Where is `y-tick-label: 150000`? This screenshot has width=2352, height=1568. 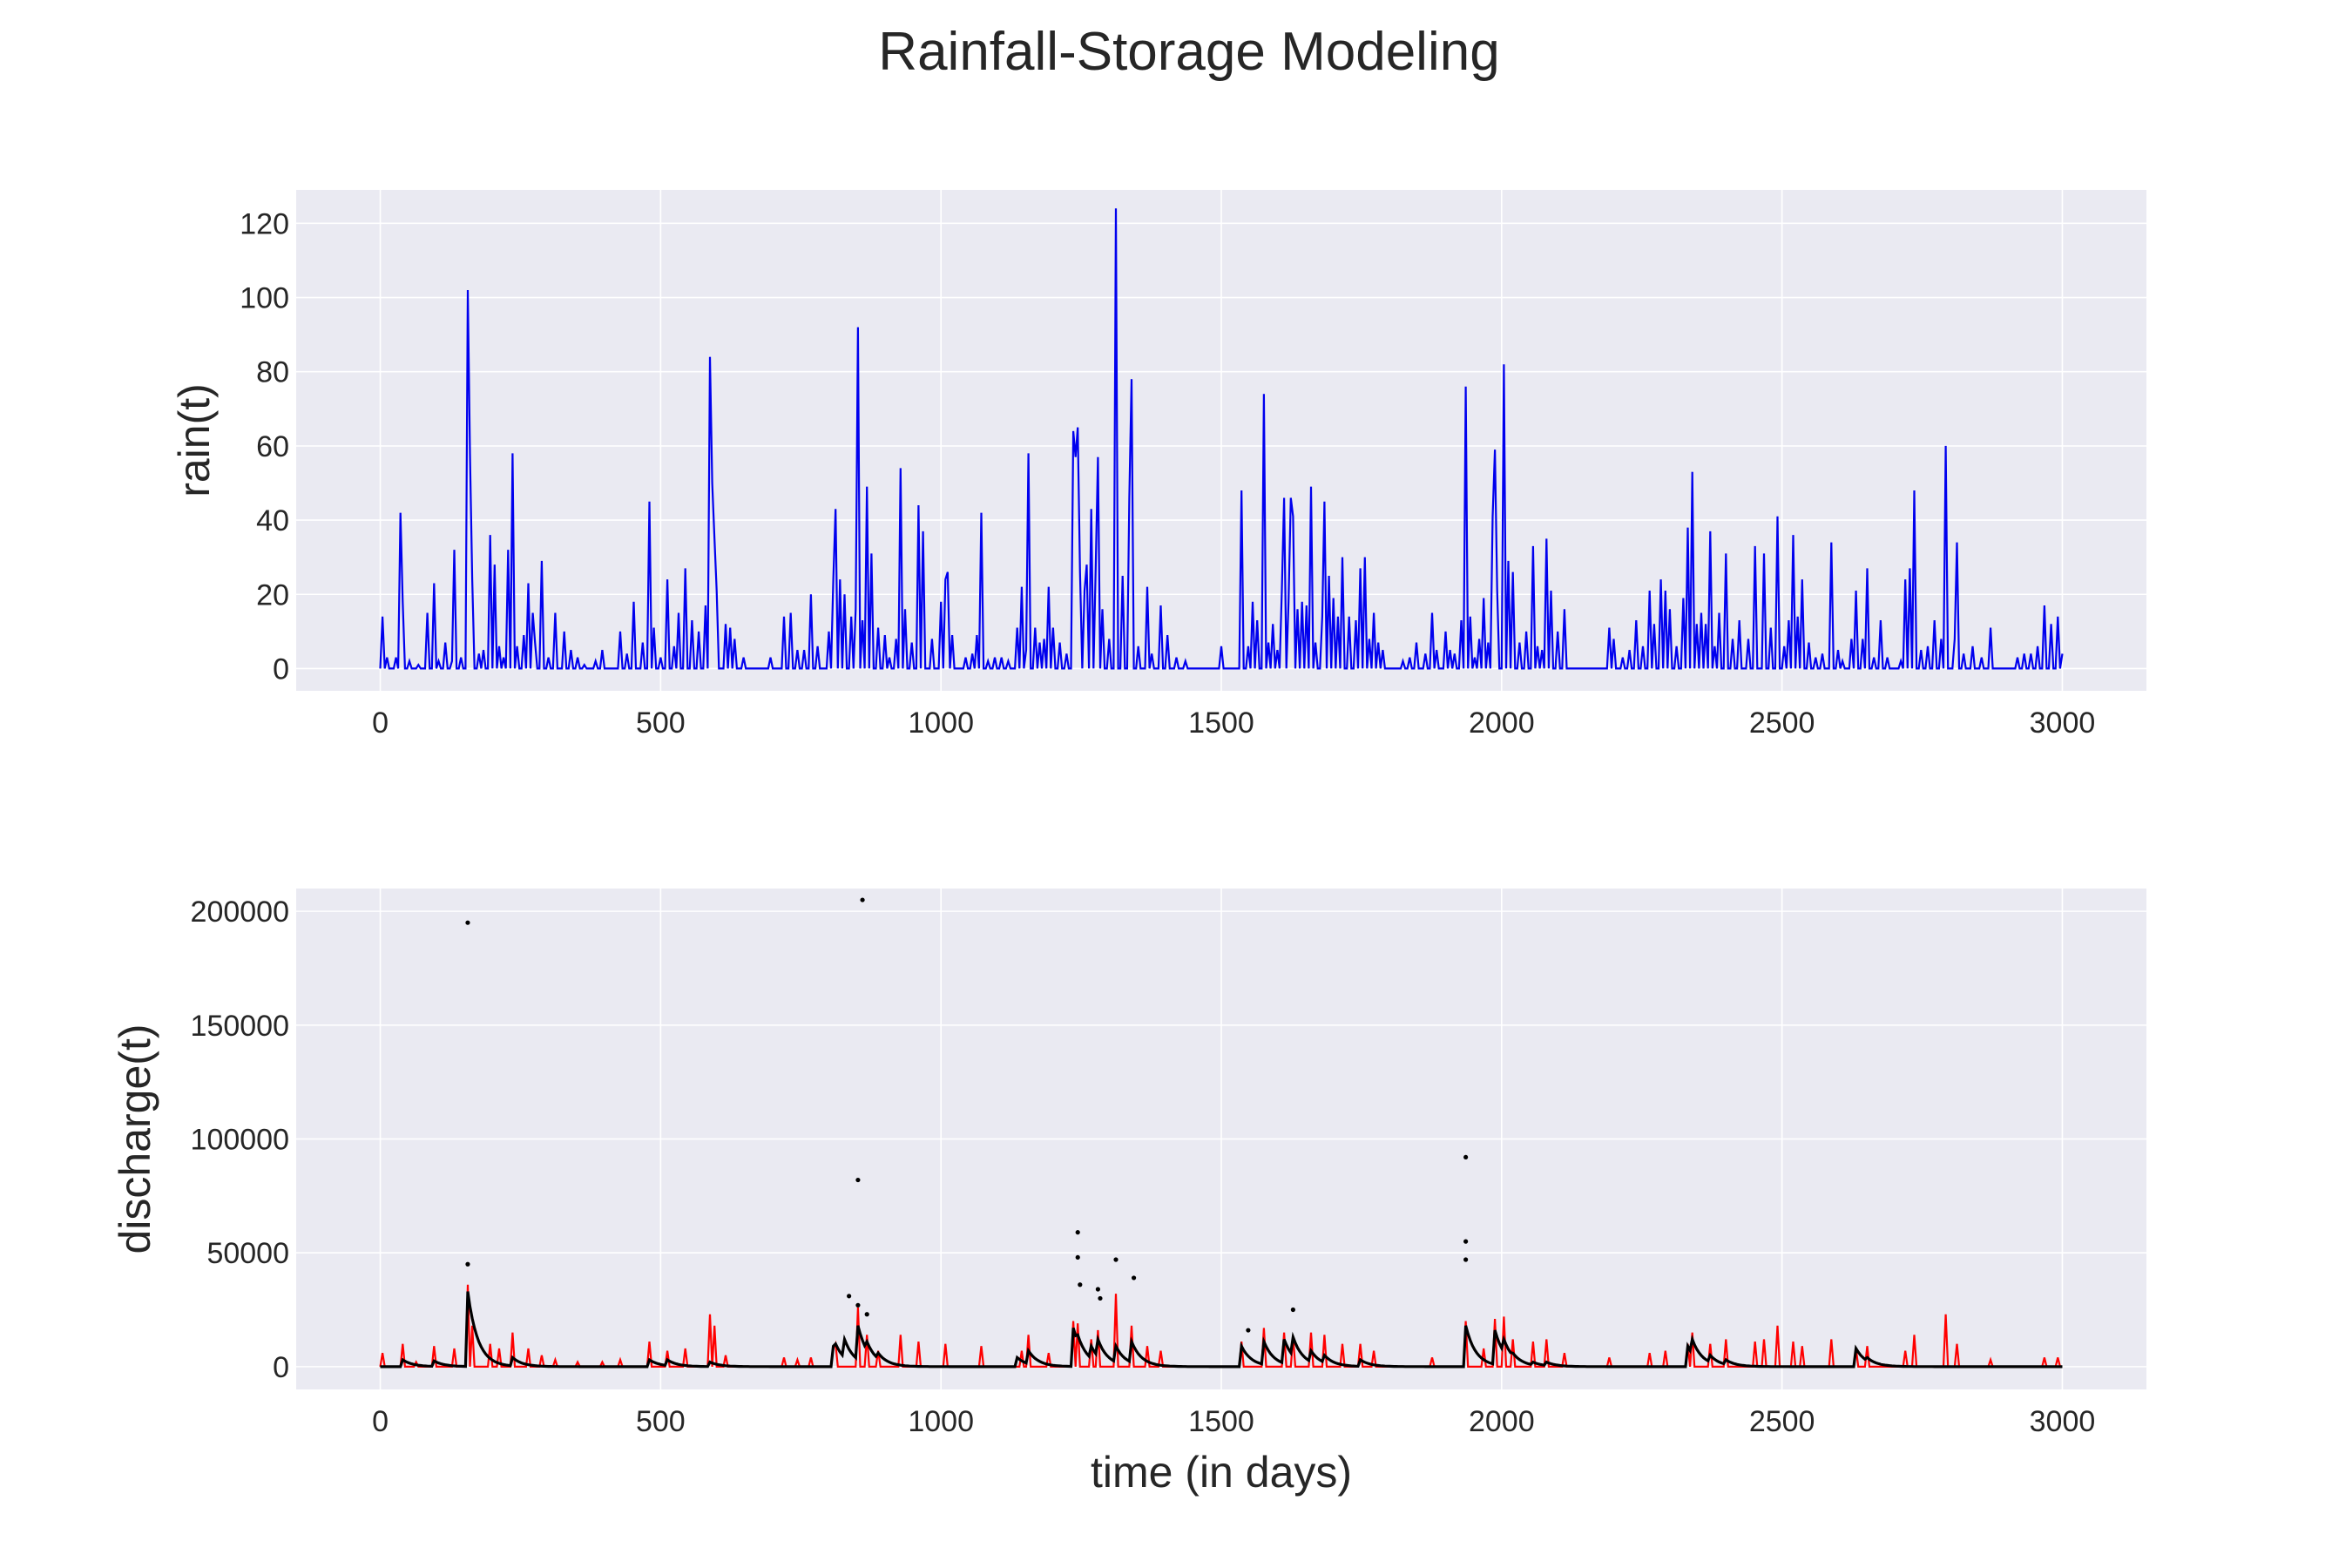
y-tick-label: 150000 is located at coordinates (240, 1026).